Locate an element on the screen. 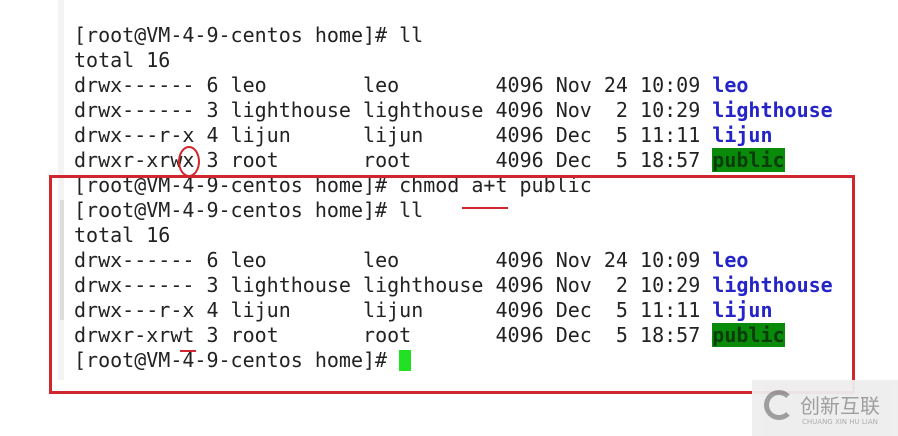  terminal-gutter is located at coordinates (61, 190).